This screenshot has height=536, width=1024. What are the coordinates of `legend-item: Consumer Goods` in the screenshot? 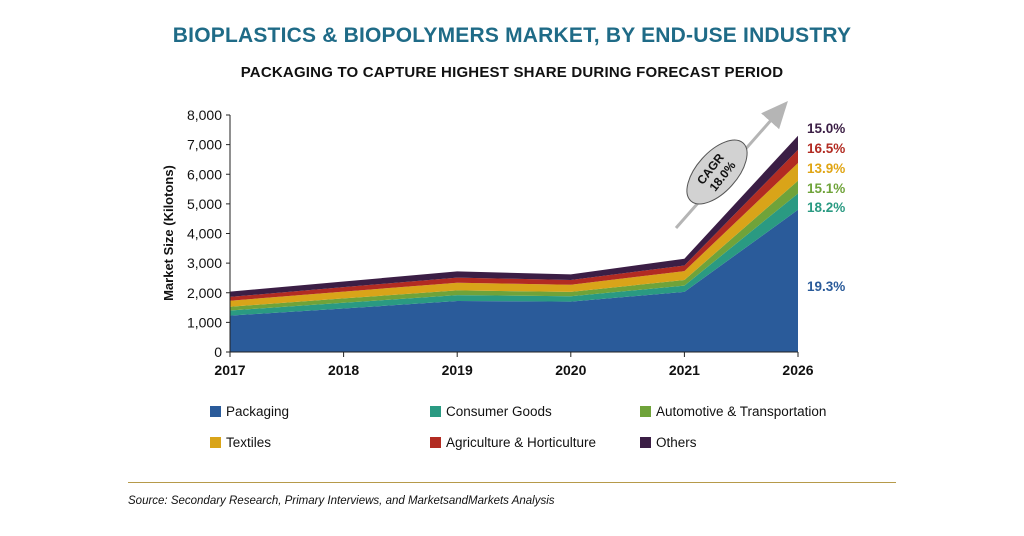 It's located at (535, 411).